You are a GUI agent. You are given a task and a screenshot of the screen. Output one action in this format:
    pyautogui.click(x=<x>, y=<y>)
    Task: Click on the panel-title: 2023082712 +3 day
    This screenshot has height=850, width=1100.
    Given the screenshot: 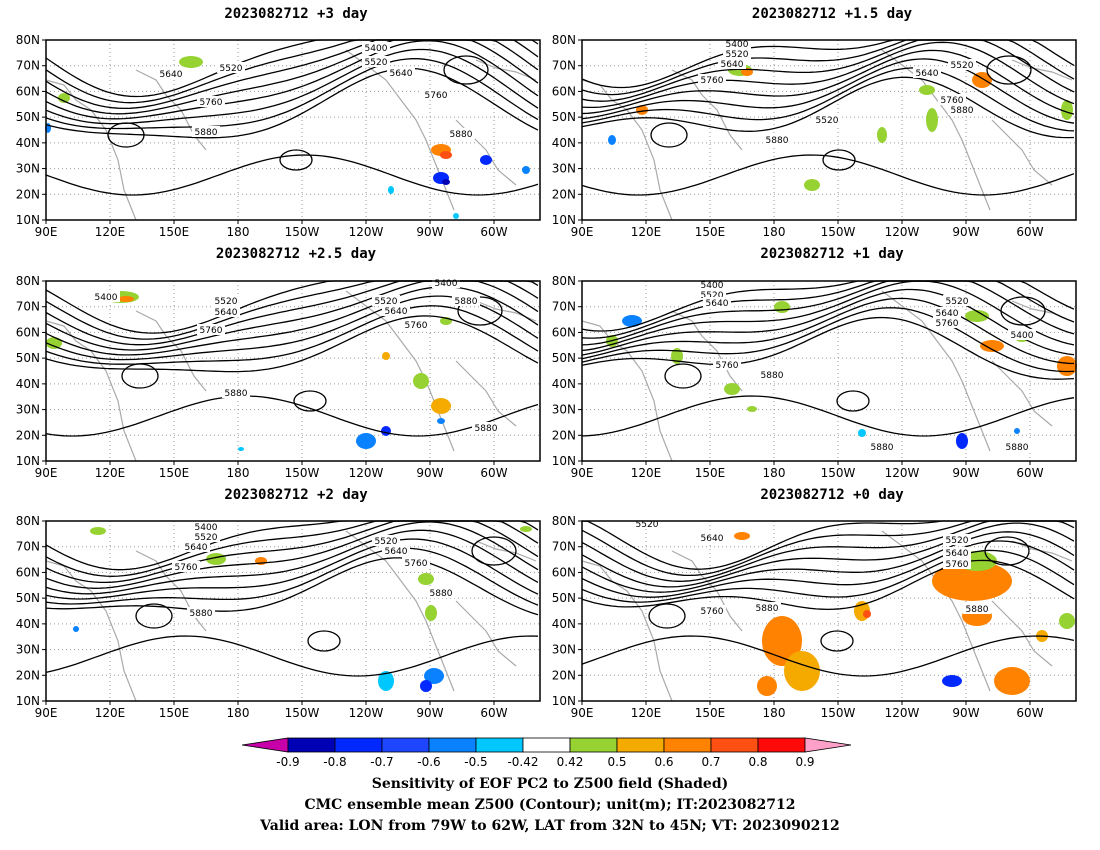 What is the action you would take?
    pyautogui.click(x=296, y=14)
    